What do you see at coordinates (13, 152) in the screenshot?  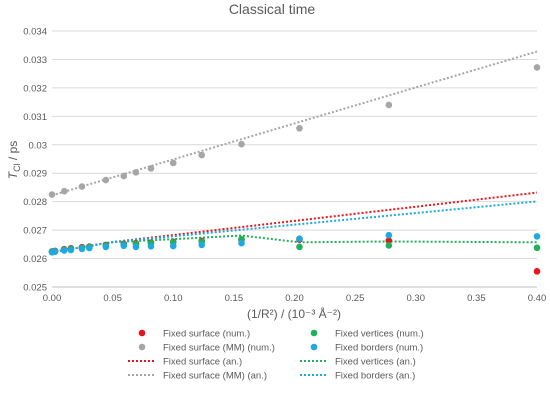 I see `y-axis-label-unit: / ps` at bounding box center [13, 152].